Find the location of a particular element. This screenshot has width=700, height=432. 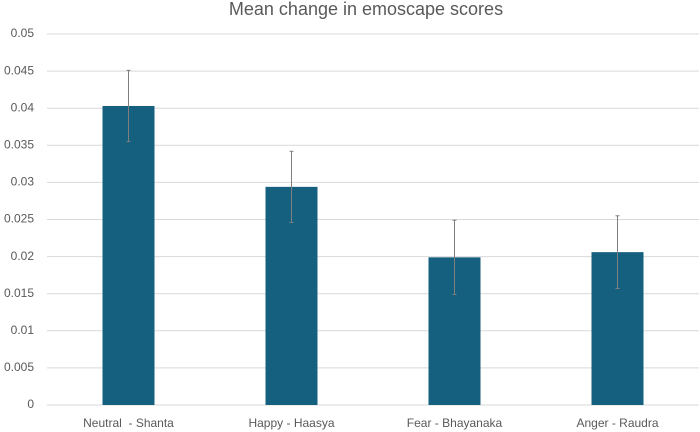

chart-title: Mean change in emoscape scores is located at coordinates (366, 9).